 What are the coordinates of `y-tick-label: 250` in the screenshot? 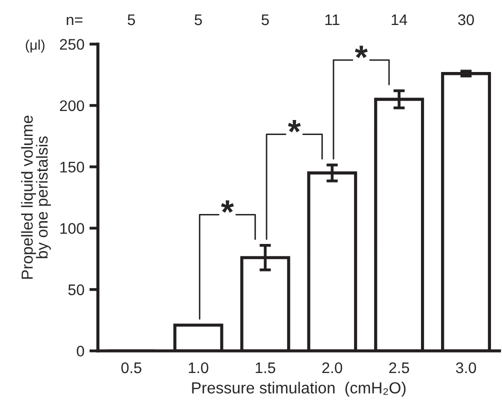 It's located at (72, 44).